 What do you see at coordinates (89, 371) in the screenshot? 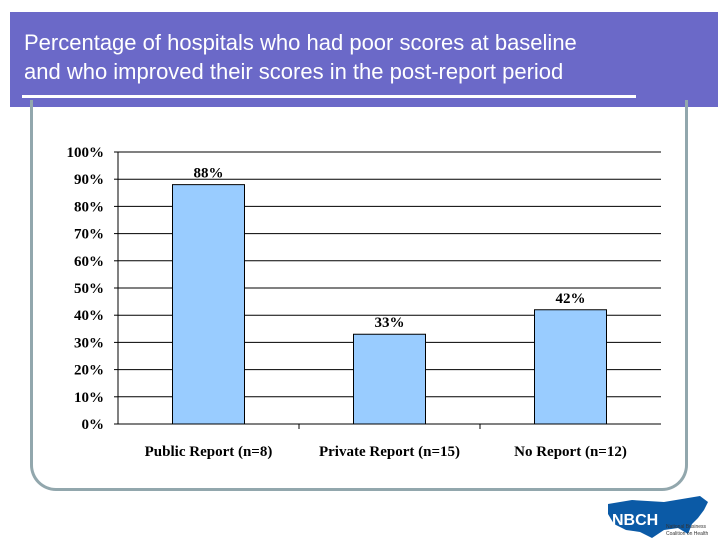
I see `y-tick-label: 20%` at bounding box center [89, 371].